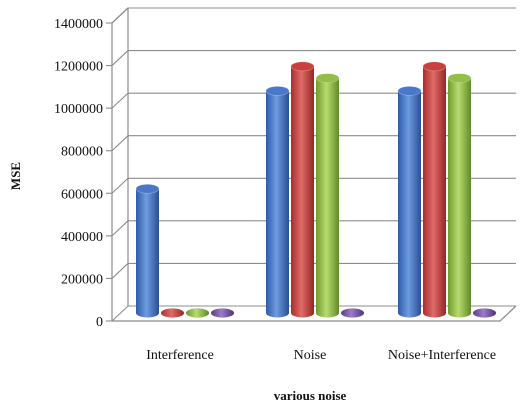 Image resolution: width=525 pixels, height=404 pixels. What do you see at coordinates (78, 24) in the screenshot?
I see `y-tick-label-7: 1400000` at bounding box center [78, 24].